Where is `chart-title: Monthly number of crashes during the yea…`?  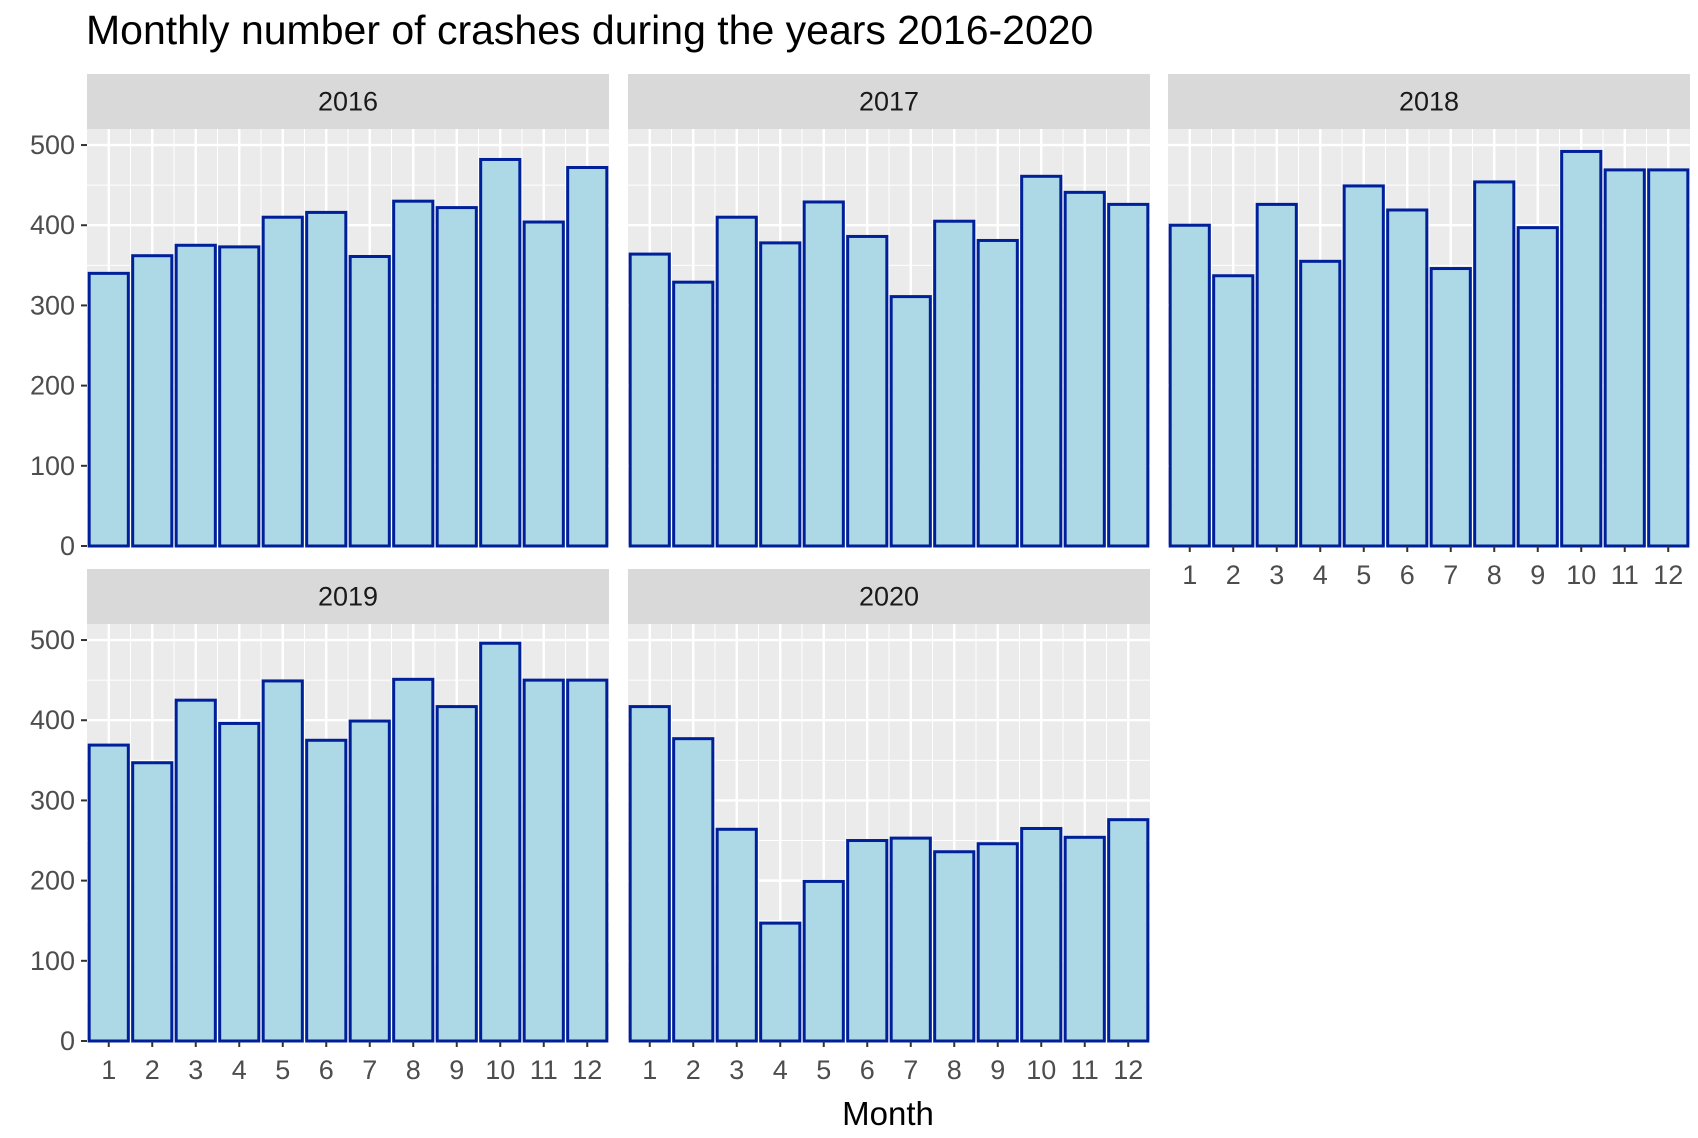
chart-title: Monthly number of crashes during the yea… is located at coordinates (589, 30).